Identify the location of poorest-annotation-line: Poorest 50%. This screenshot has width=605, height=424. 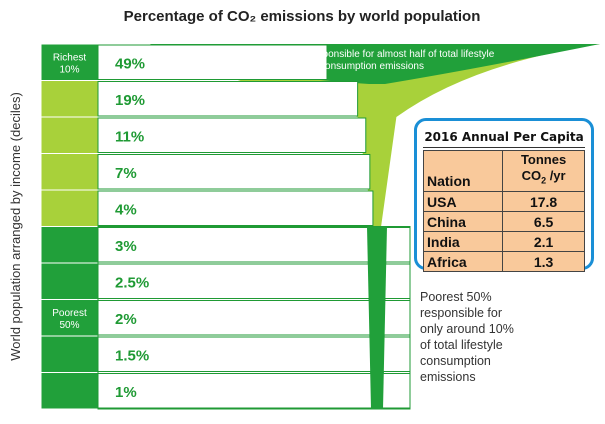
(456, 297).